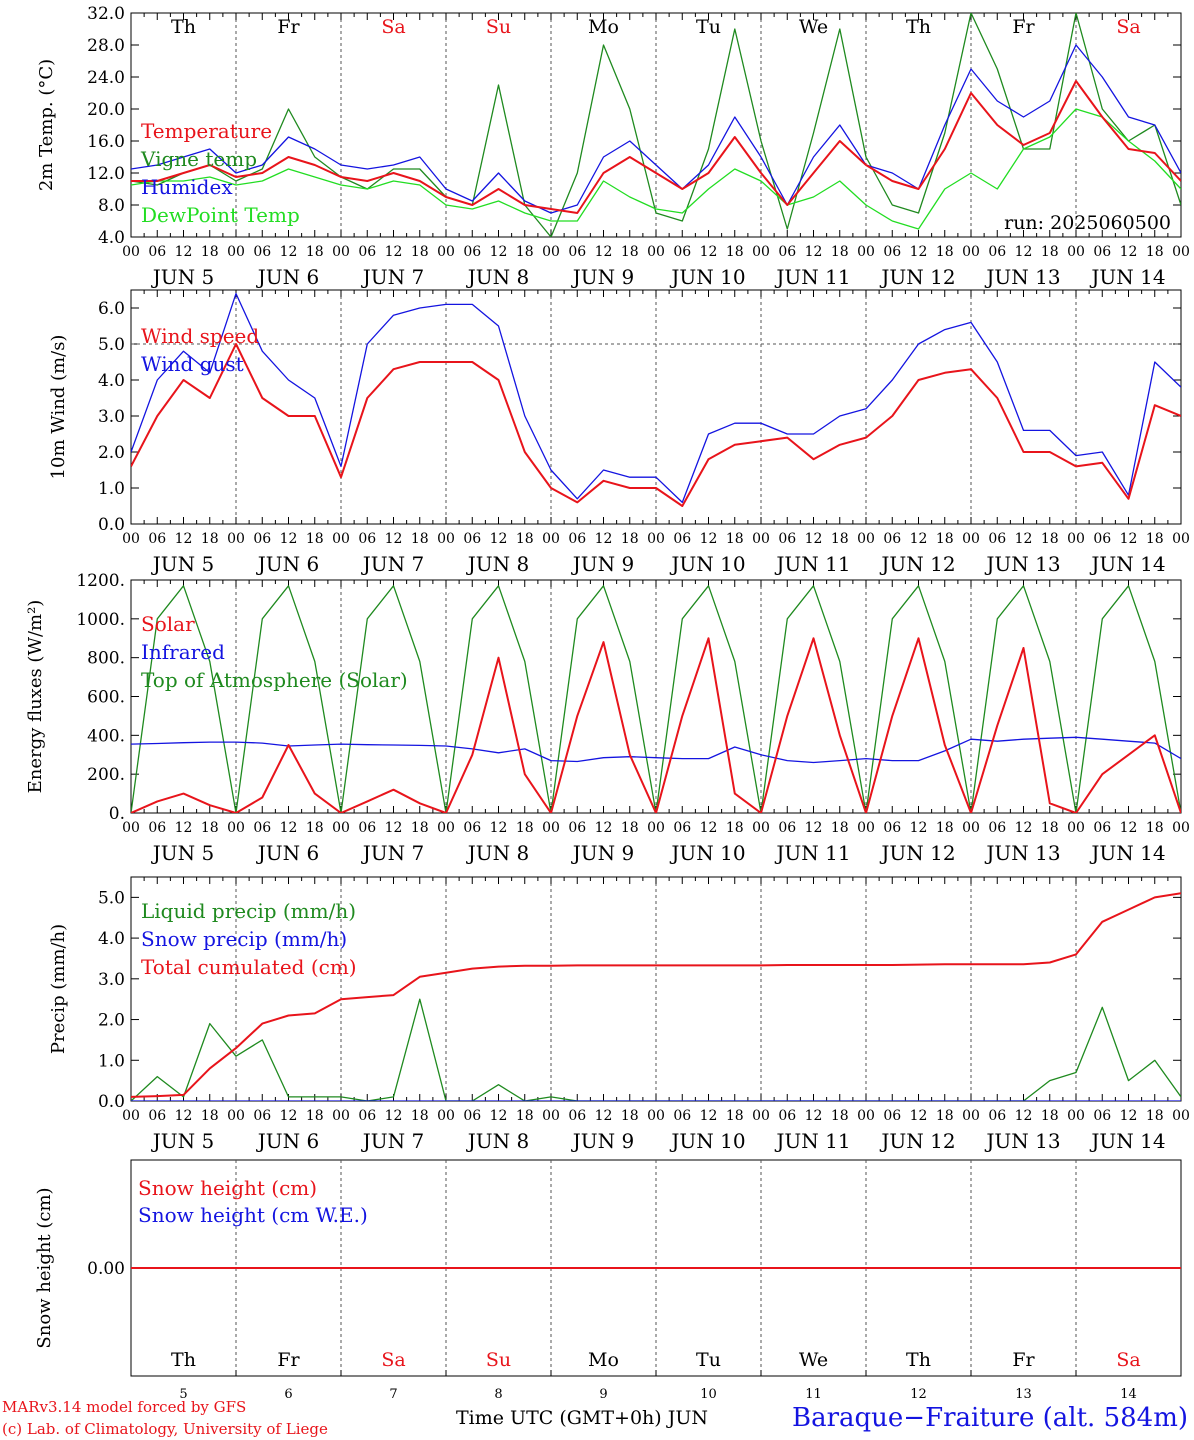 The image size is (1194, 1440). What do you see at coordinates (198, 159) in the screenshot?
I see `legend-entry: Vigne temp` at bounding box center [198, 159].